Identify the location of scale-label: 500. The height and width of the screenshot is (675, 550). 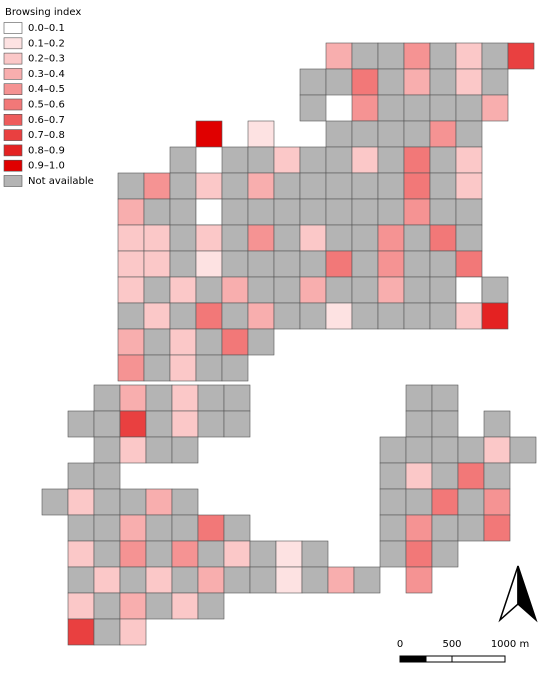
(451, 644).